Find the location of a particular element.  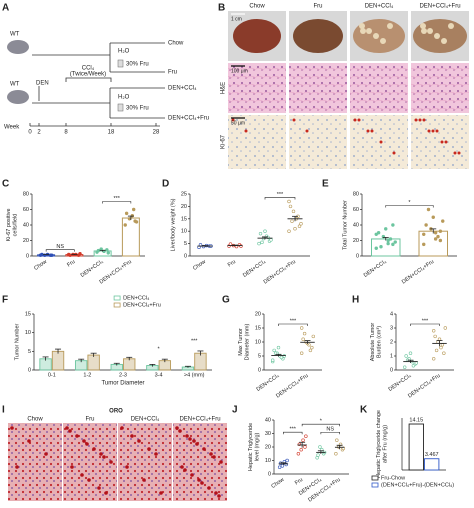

y-axis-label: Ki-67 positive is located at coordinates (9, 224).